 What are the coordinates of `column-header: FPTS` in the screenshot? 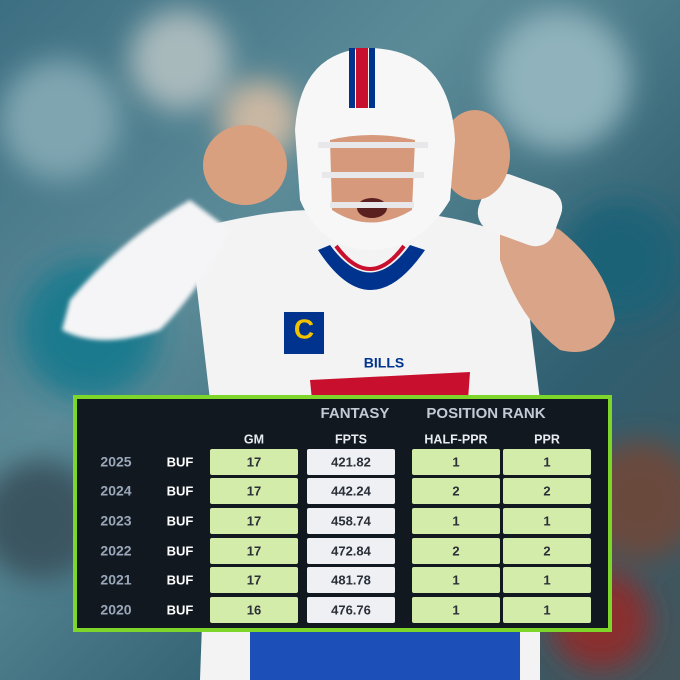 It's located at (351, 439).